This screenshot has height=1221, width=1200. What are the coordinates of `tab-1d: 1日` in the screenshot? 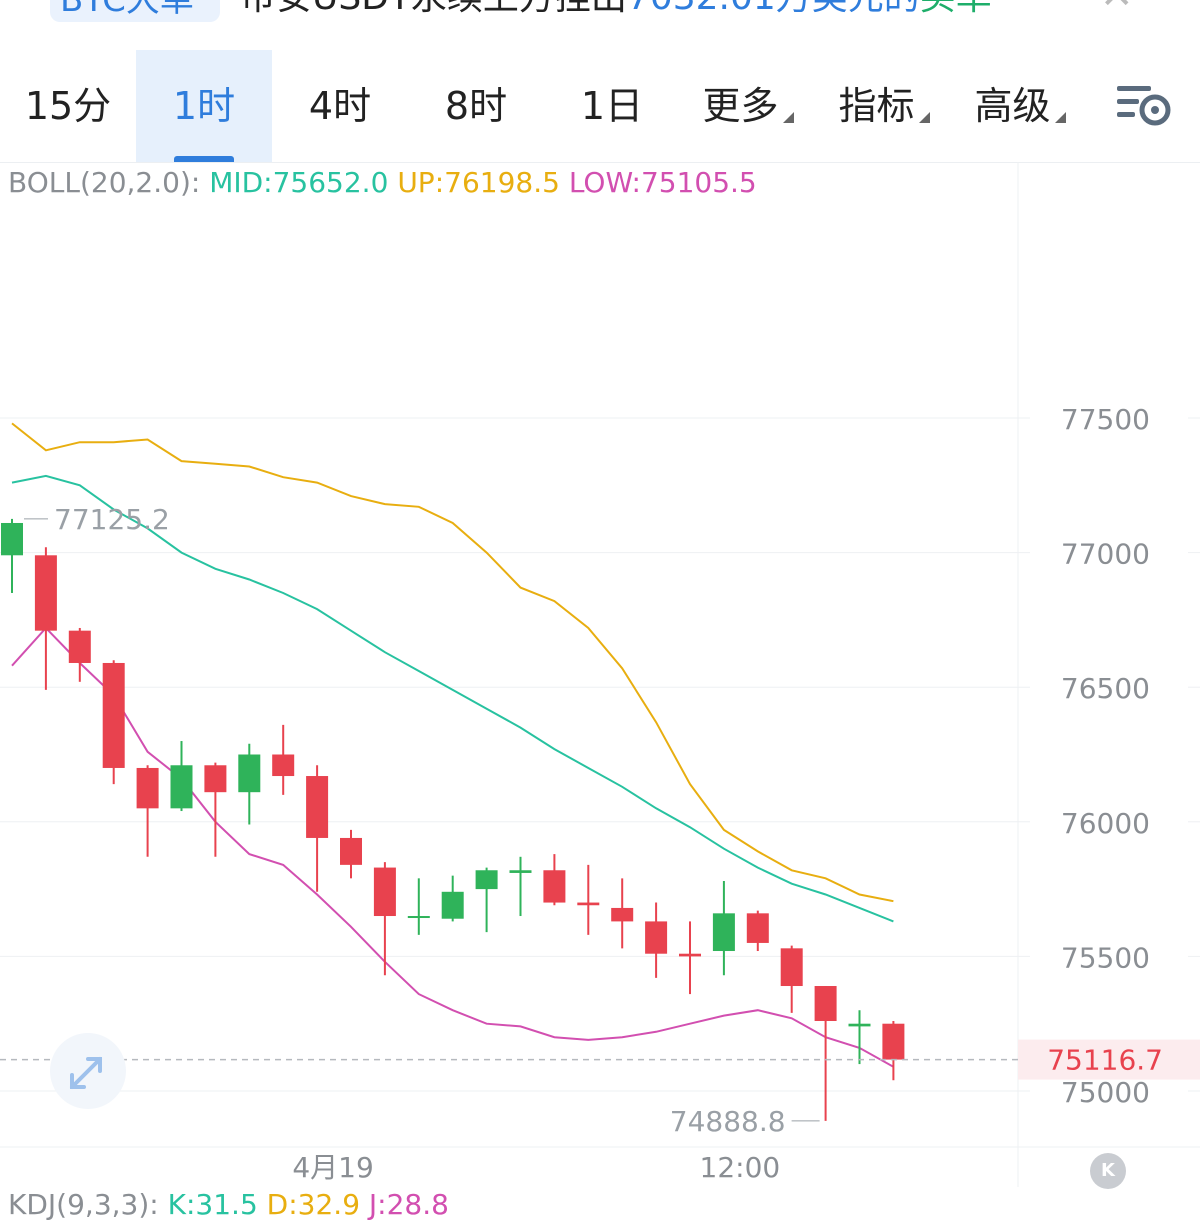 It's located at (612, 106).